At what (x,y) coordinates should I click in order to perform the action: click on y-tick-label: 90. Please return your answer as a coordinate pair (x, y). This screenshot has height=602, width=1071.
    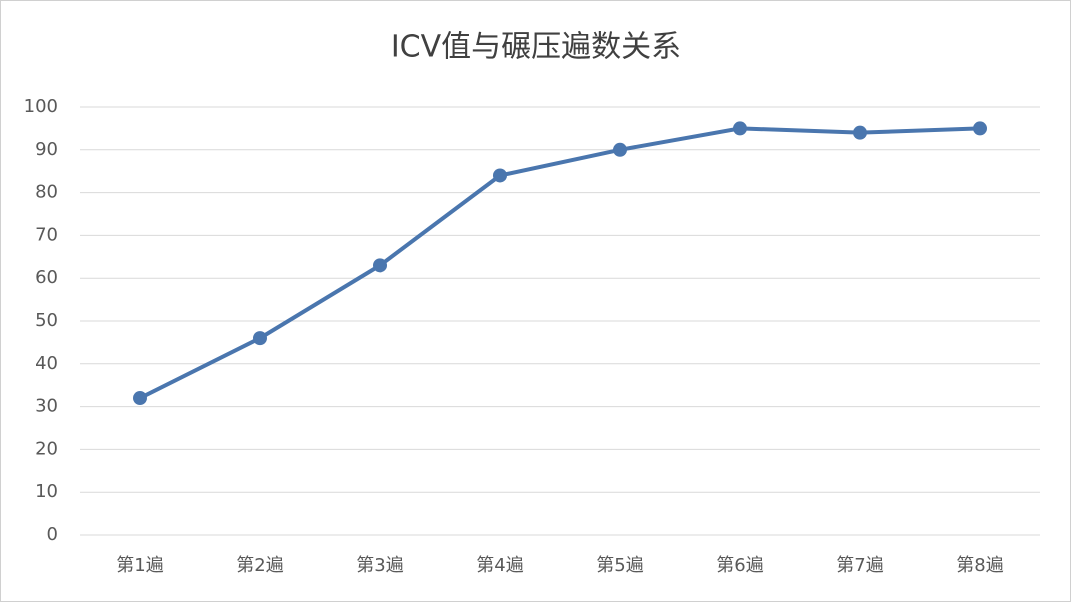
    Looking at the image, I should click on (46, 149).